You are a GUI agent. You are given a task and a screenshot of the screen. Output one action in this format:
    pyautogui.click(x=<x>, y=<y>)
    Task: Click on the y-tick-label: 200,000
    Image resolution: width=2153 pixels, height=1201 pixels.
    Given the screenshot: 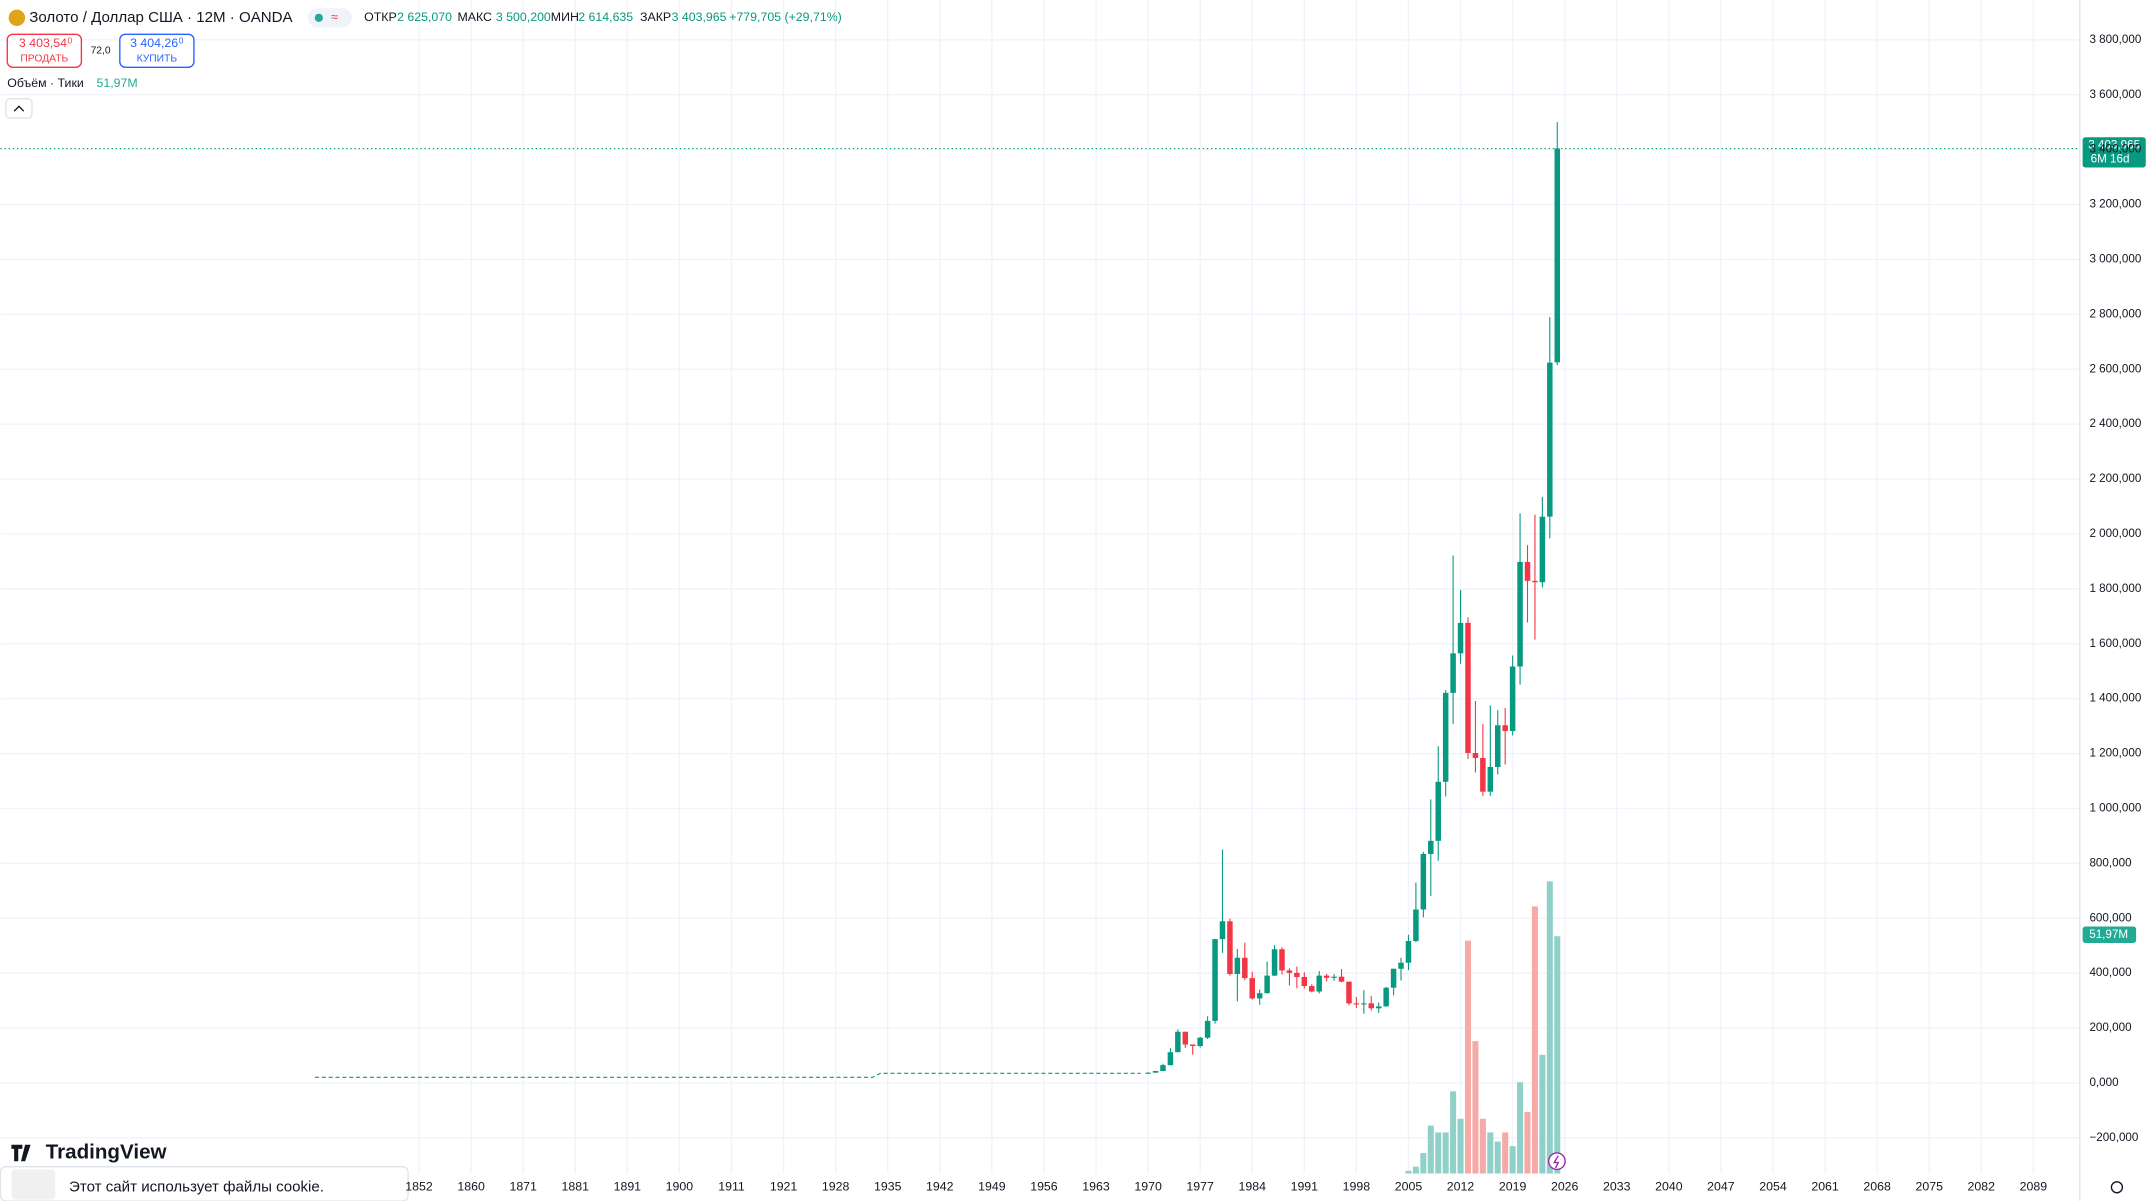 What is the action you would take?
    pyautogui.click(x=2110, y=1027)
    